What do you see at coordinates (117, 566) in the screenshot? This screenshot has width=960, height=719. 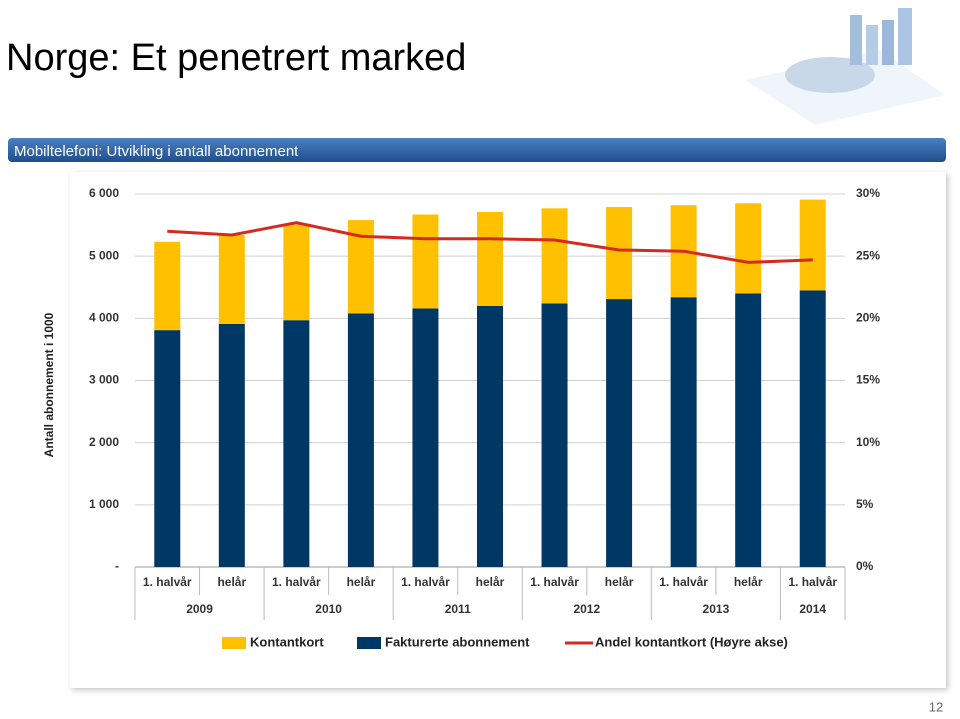 I see `y-tick-label: -` at bounding box center [117, 566].